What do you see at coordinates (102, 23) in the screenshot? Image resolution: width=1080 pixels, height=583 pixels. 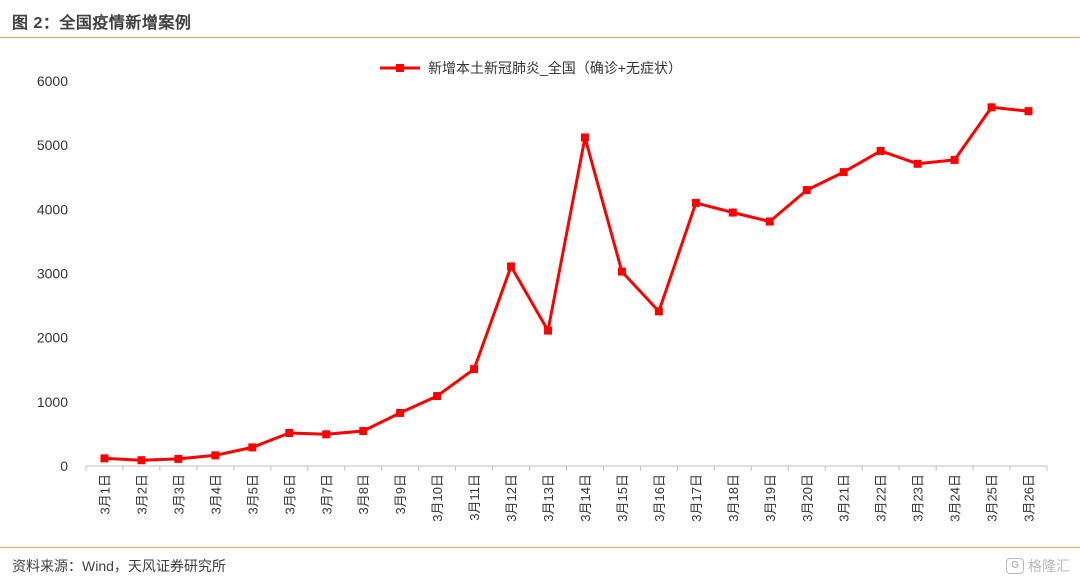 I see `figure-title: 图 2：全国疫情新增案例` at bounding box center [102, 23].